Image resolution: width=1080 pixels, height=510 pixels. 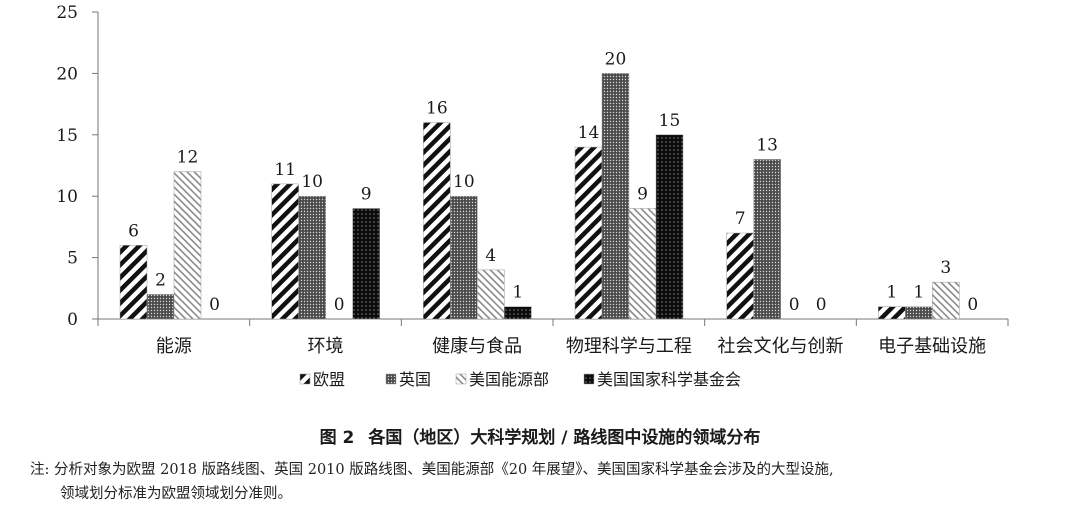 What do you see at coordinates (72, 259) in the screenshot?
I see `y-tick-label: 5` at bounding box center [72, 259].